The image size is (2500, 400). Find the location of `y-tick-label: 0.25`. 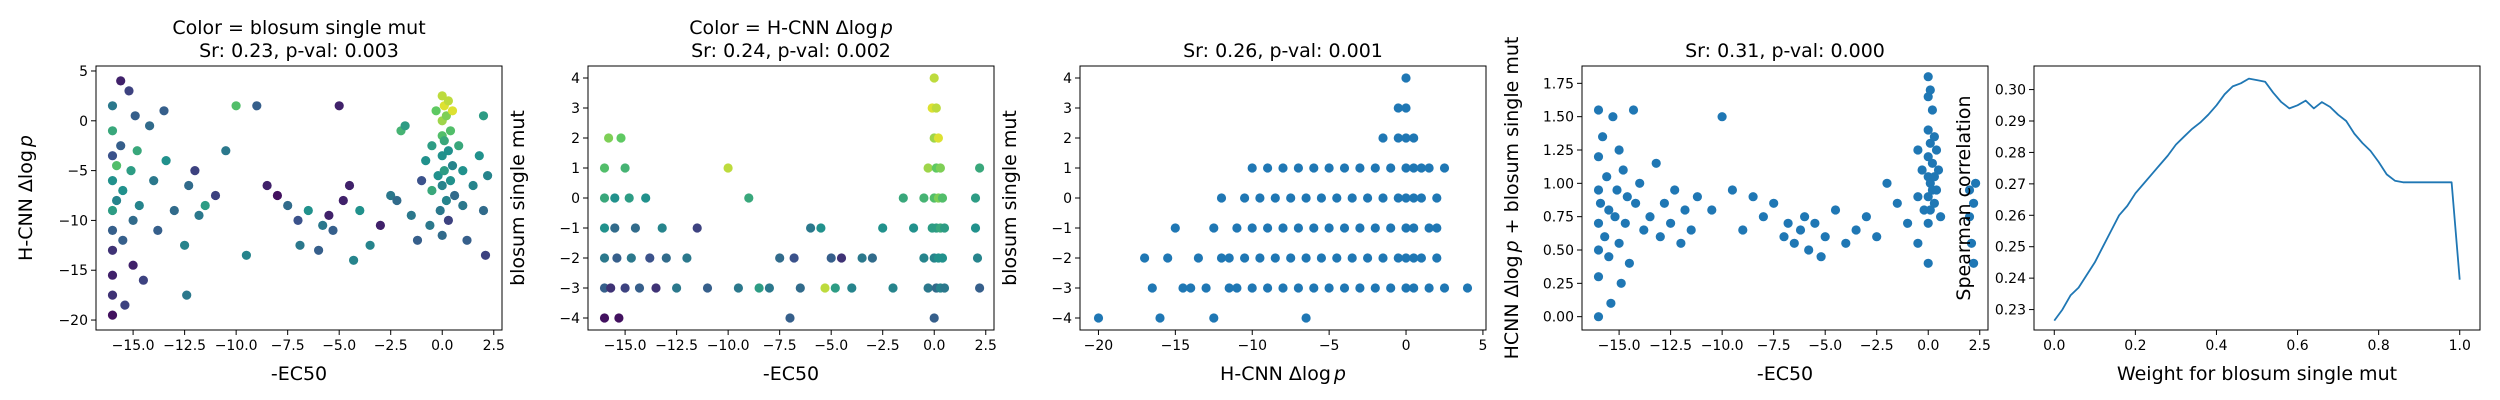

y-tick-label: 0.25 is located at coordinates (2010, 248).